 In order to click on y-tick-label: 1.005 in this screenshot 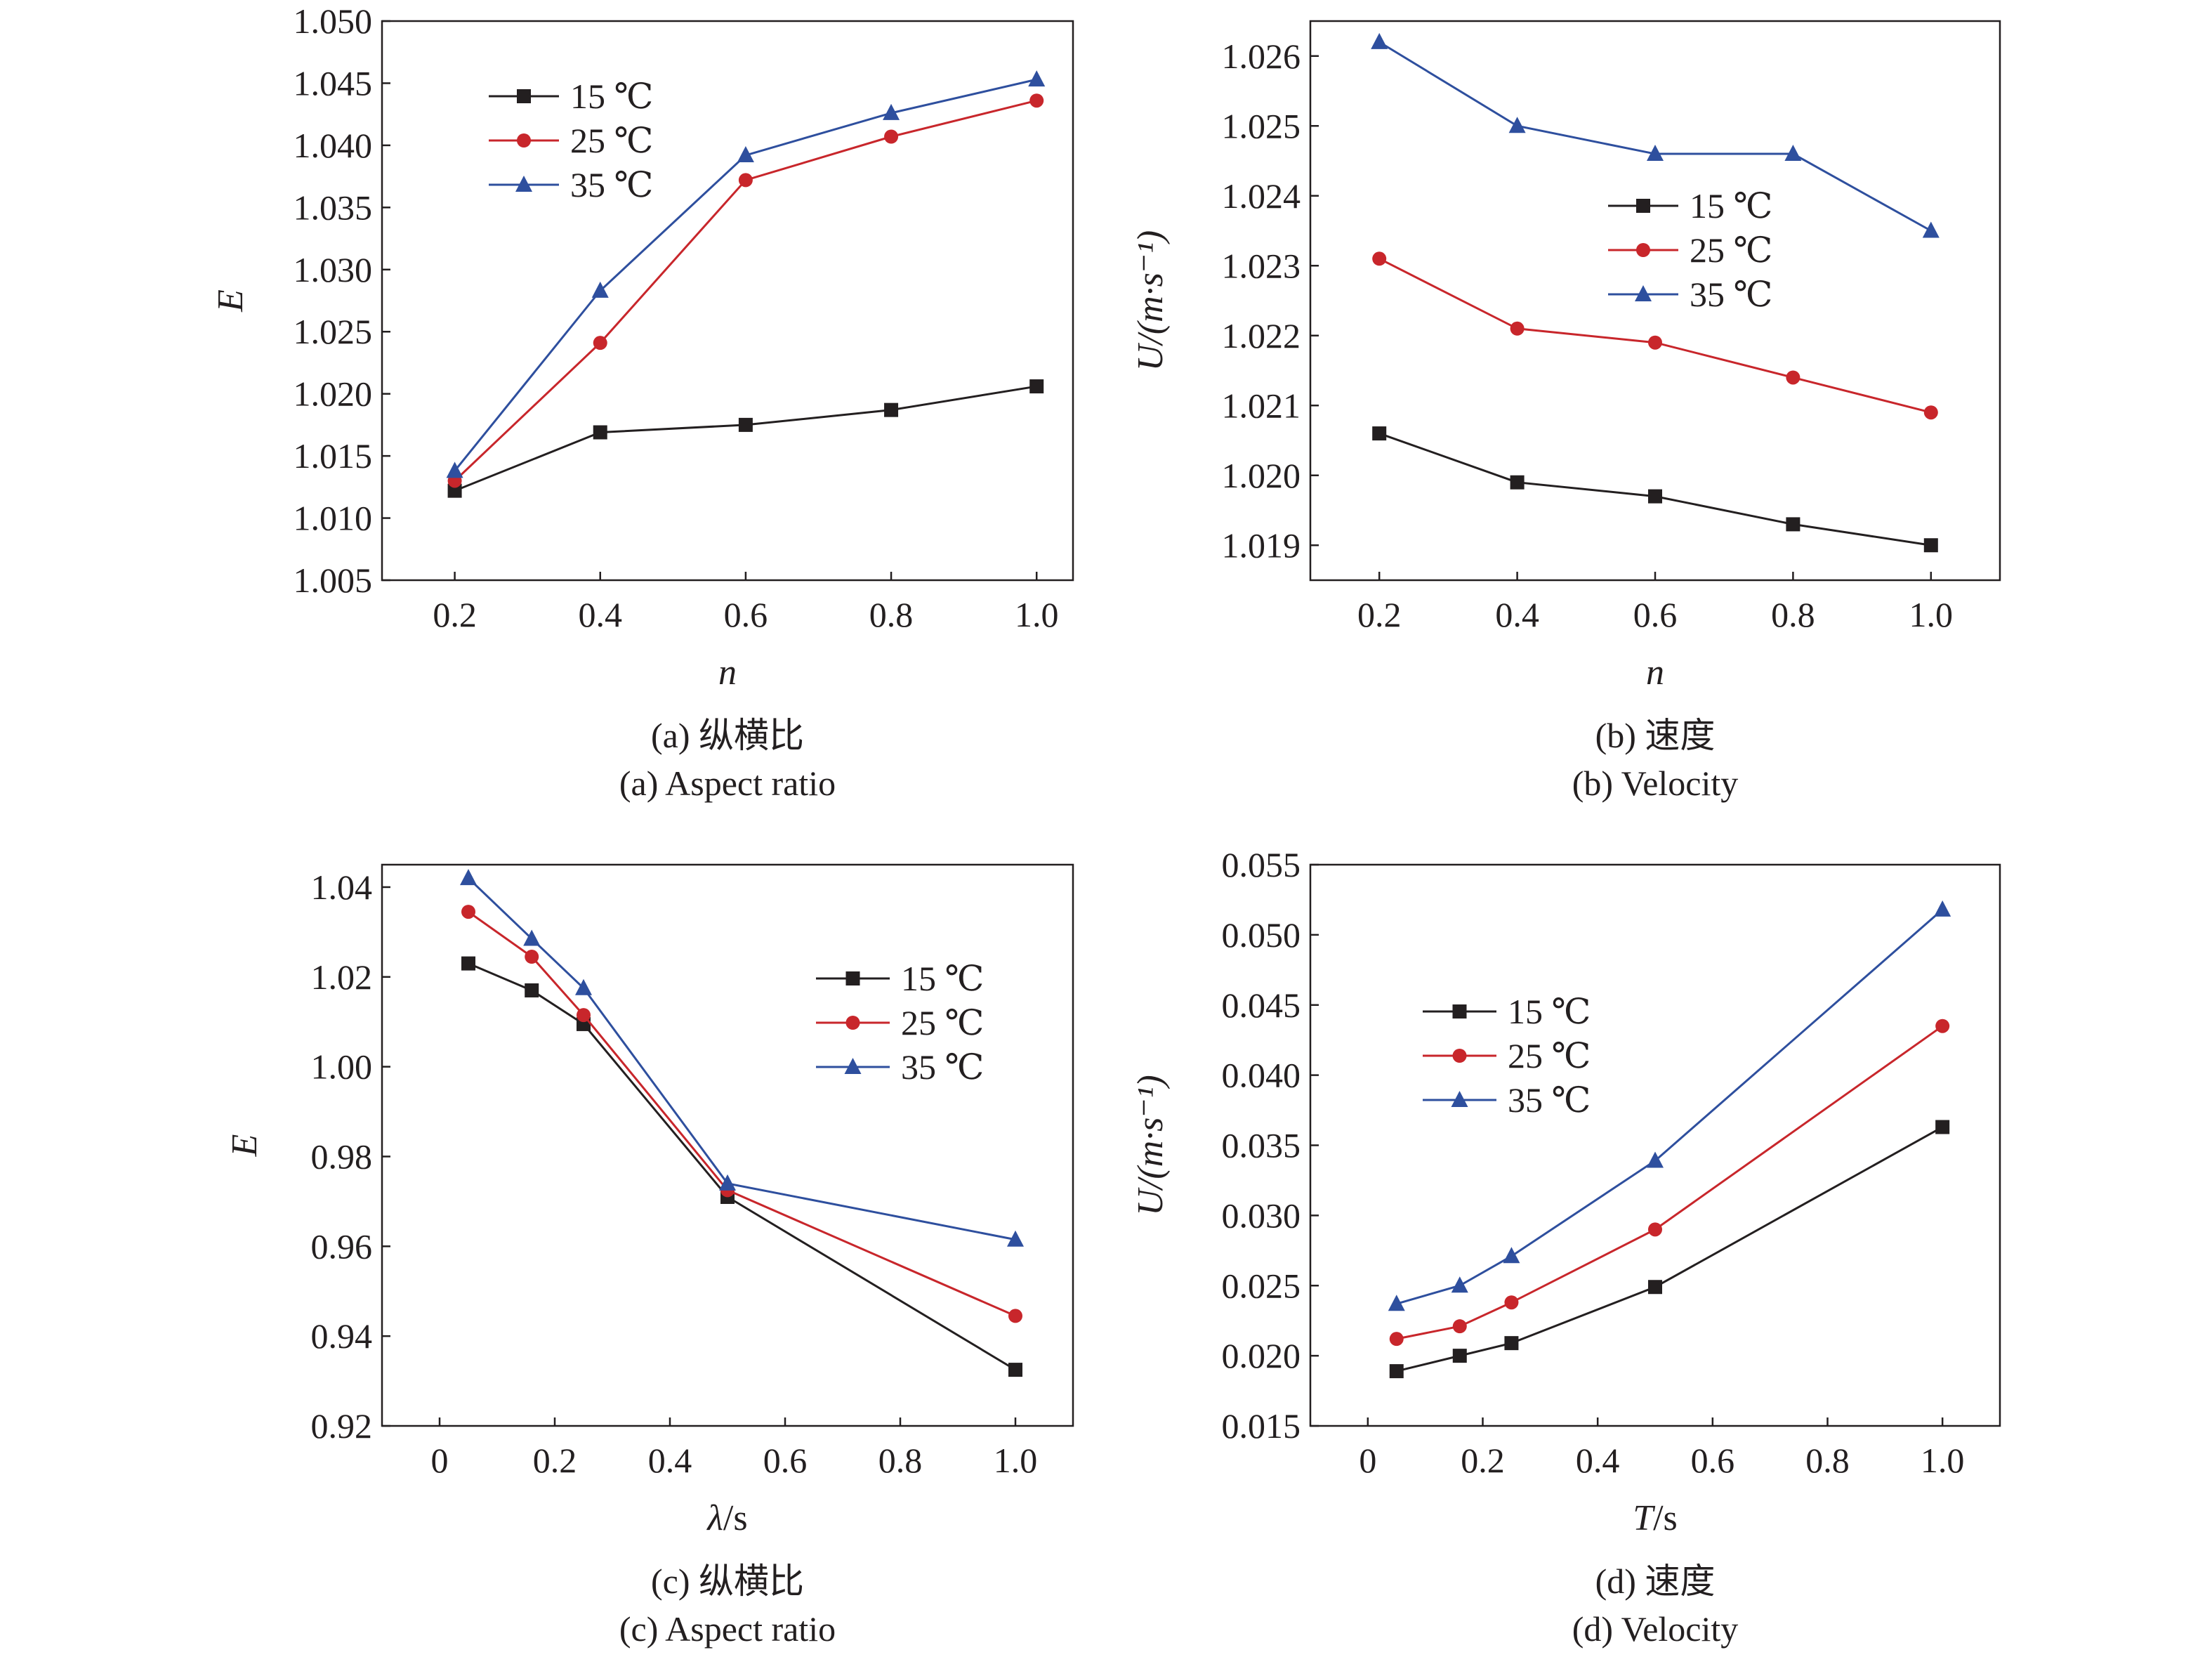, I will do `click(333, 580)`.